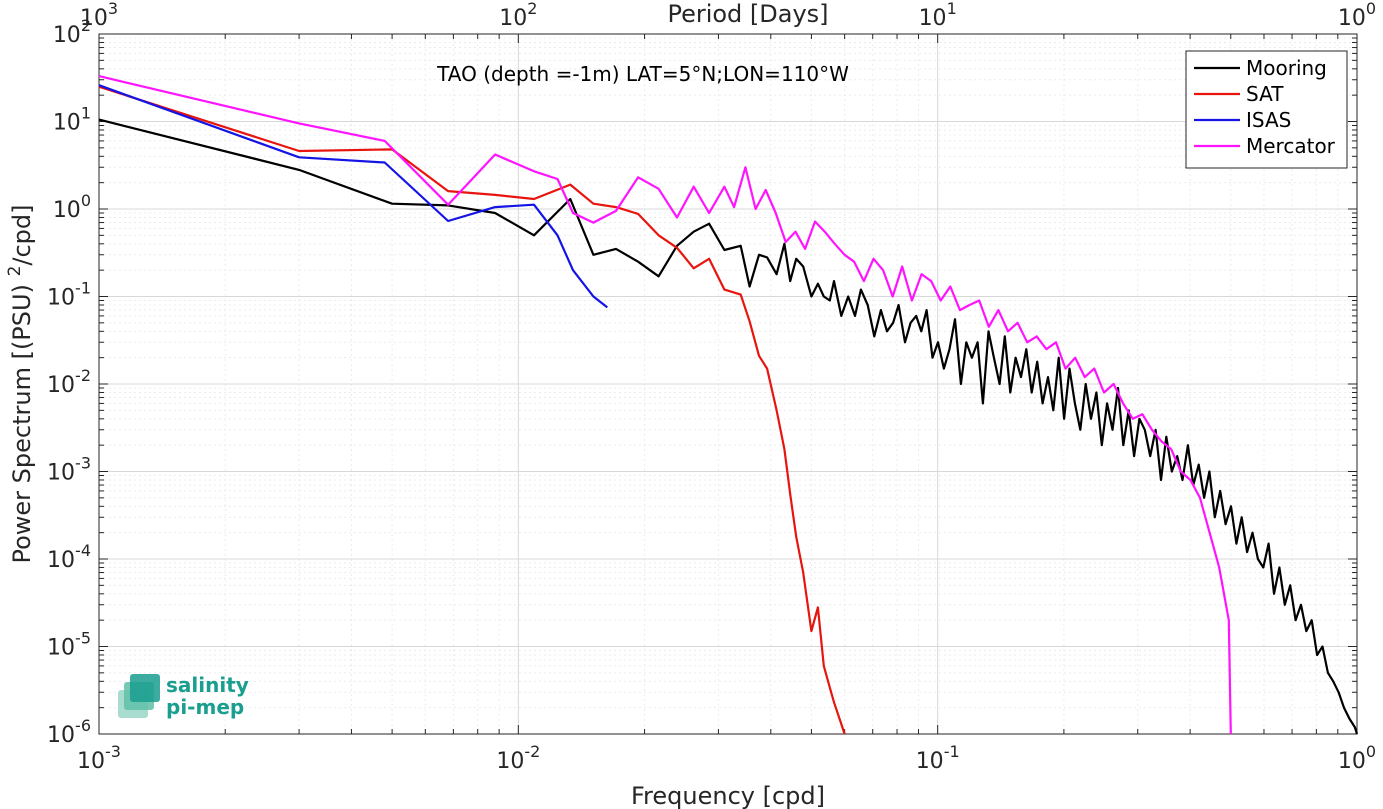 Image resolution: width=1383 pixels, height=809 pixels. Describe the element at coordinates (1268, 120) in the screenshot. I see `legend-label-isas: ISAS` at that location.